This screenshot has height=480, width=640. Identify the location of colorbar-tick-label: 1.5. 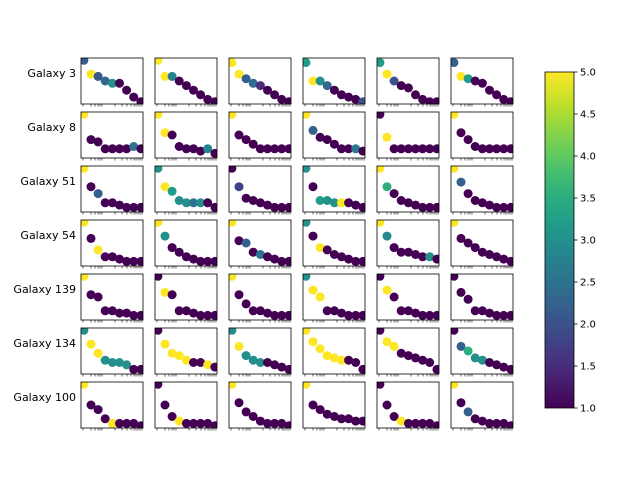
(588, 367).